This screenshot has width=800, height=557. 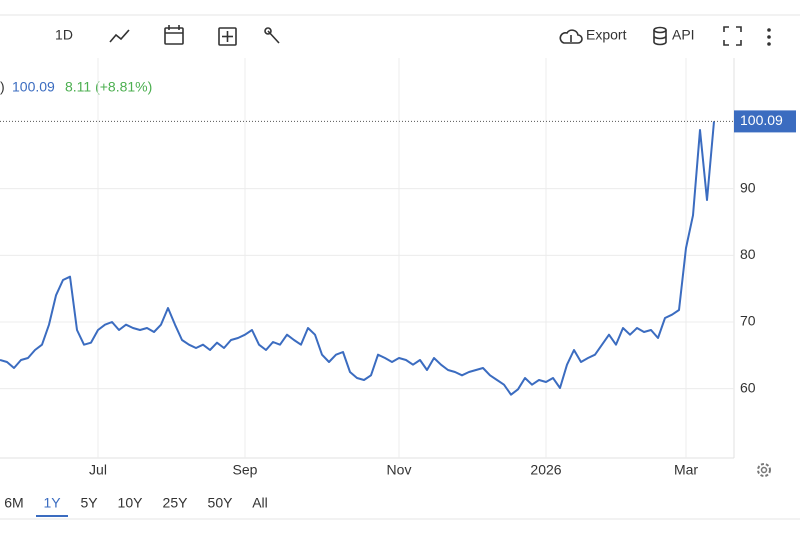 What do you see at coordinates (571, 36) in the screenshot?
I see `export-icon` at bounding box center [571, 36].